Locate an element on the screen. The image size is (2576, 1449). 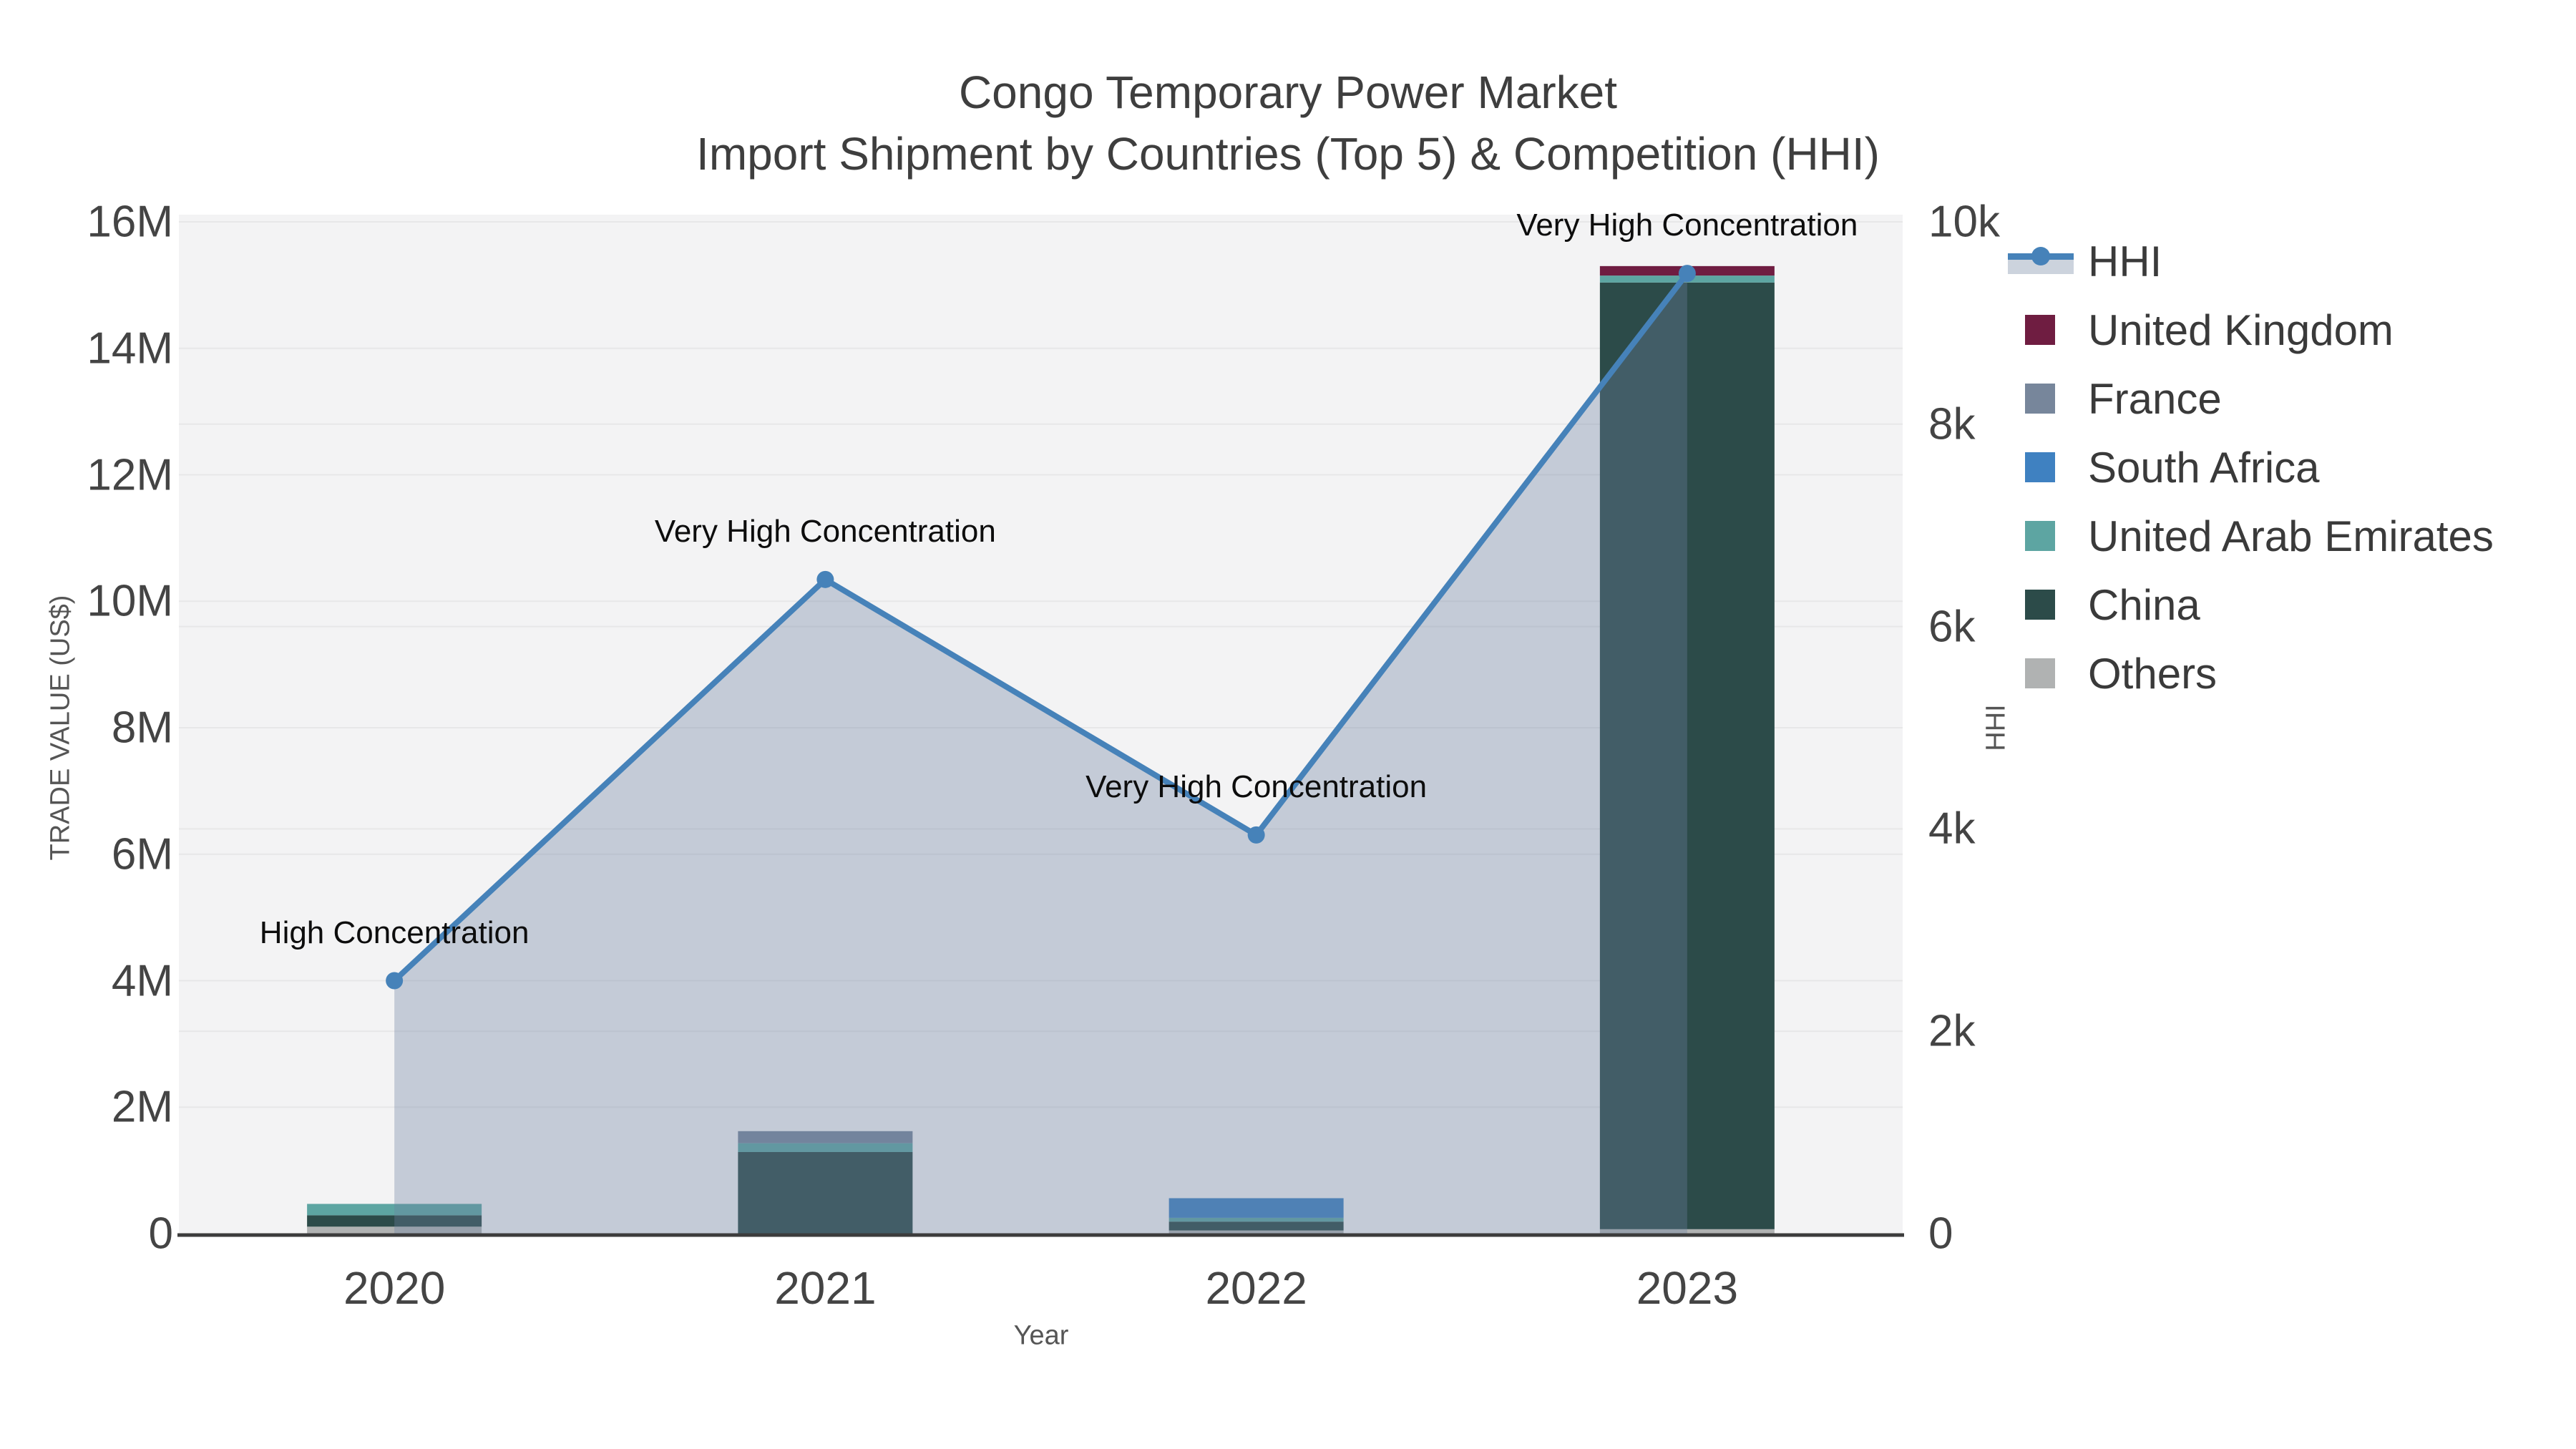
x-axis-title: Year is located at coordinates (1041, 1335).